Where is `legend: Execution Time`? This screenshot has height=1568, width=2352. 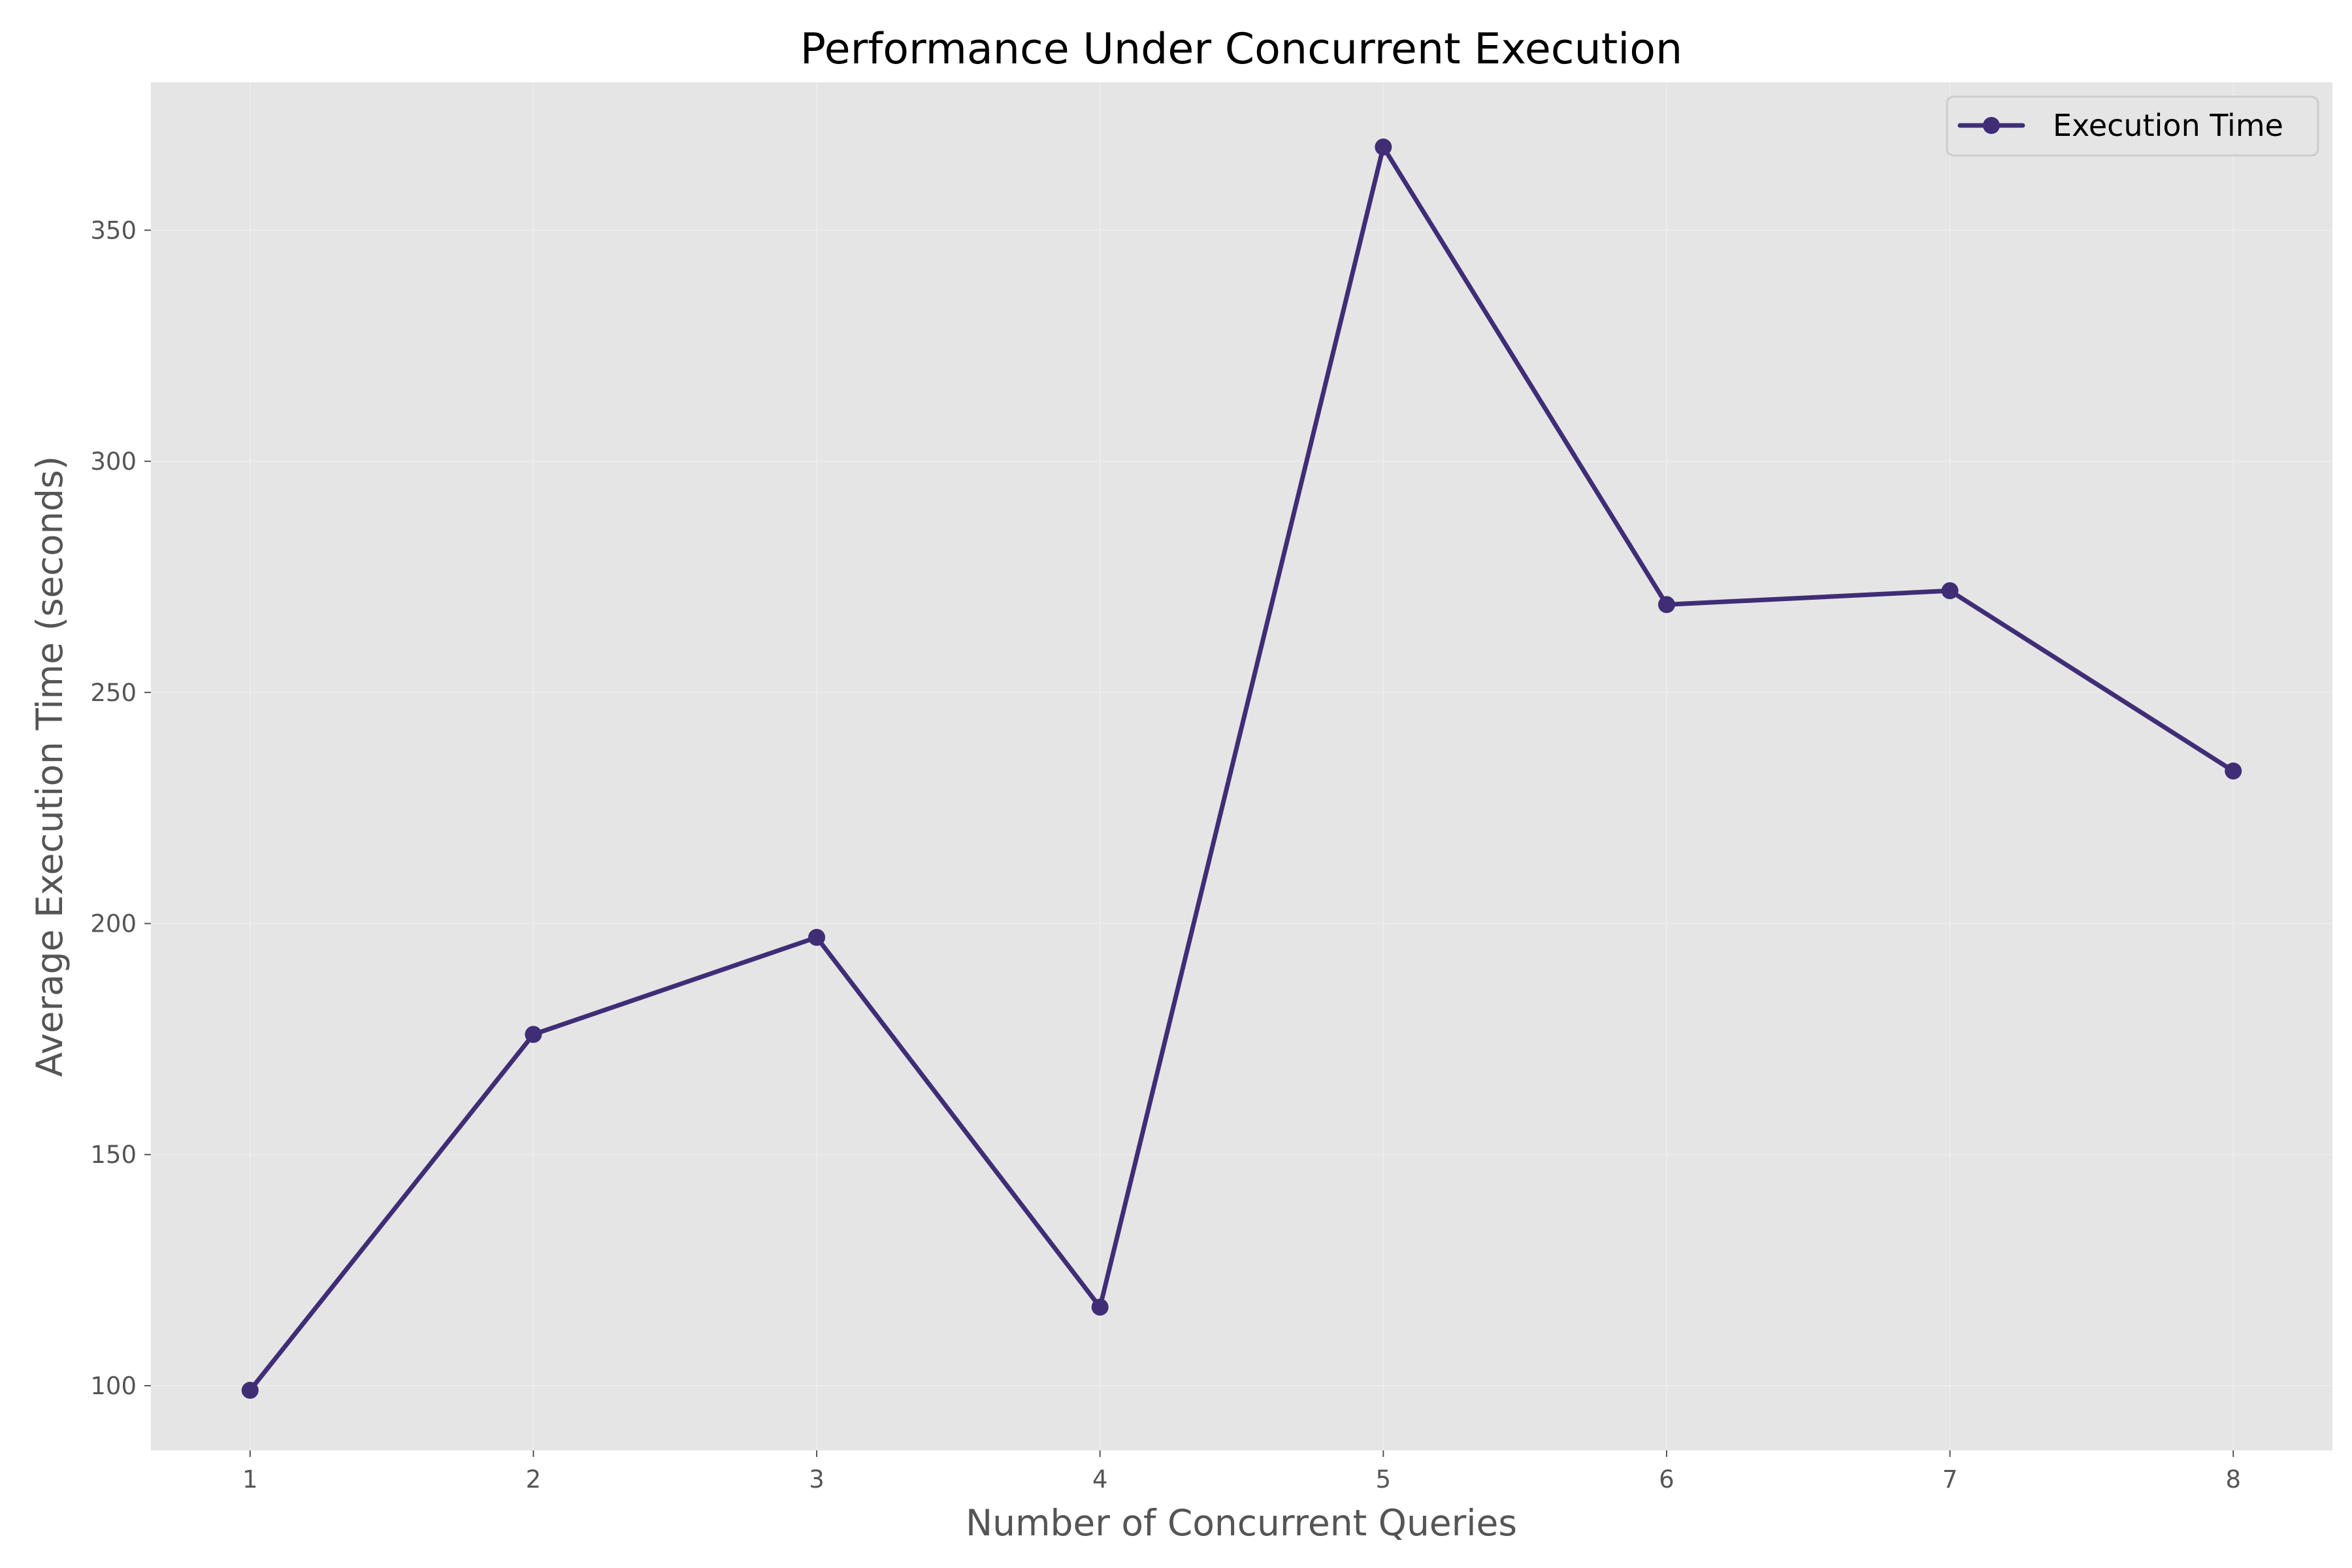 legend: Execution Time is located at coordinates (2132, 126).